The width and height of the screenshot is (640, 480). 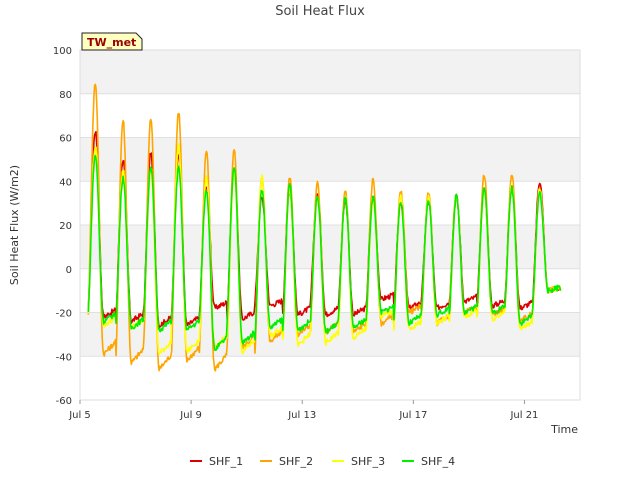 I want to click on y-tick-label: 100, so click(x=62, y=51).